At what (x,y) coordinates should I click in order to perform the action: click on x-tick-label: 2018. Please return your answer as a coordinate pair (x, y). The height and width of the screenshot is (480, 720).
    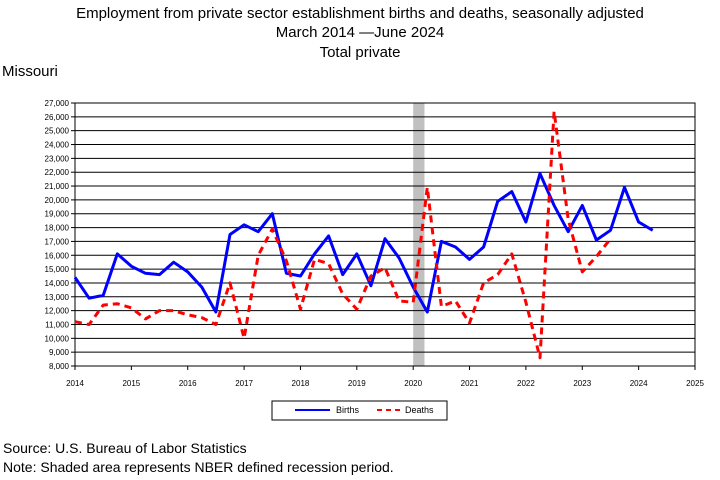
    Looking at the image, I should click on (301, 383).